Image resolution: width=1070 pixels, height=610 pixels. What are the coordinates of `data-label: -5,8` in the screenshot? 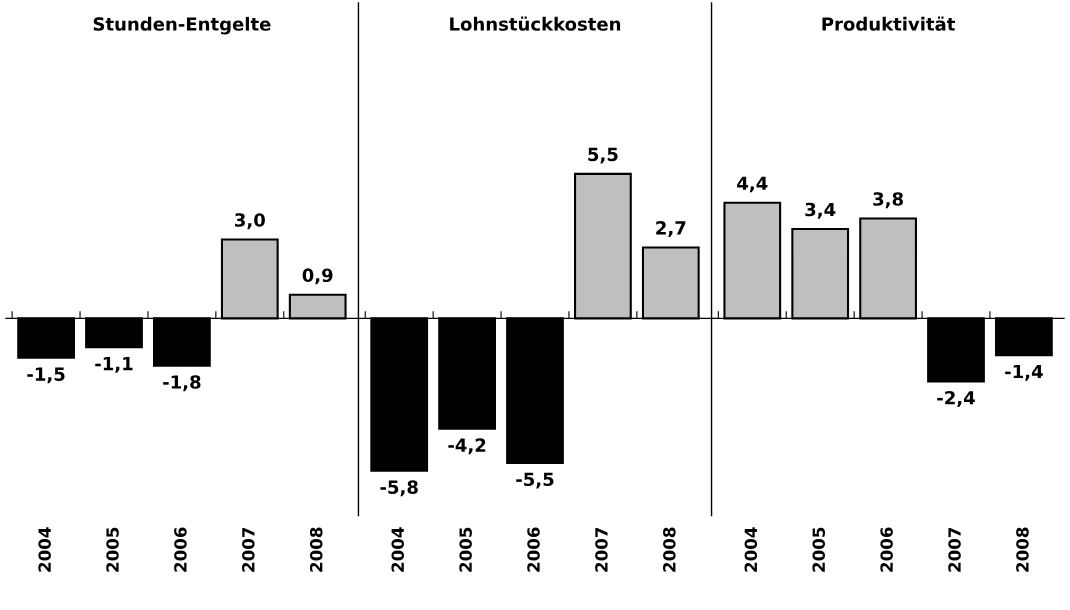 It's located at (399, 488).